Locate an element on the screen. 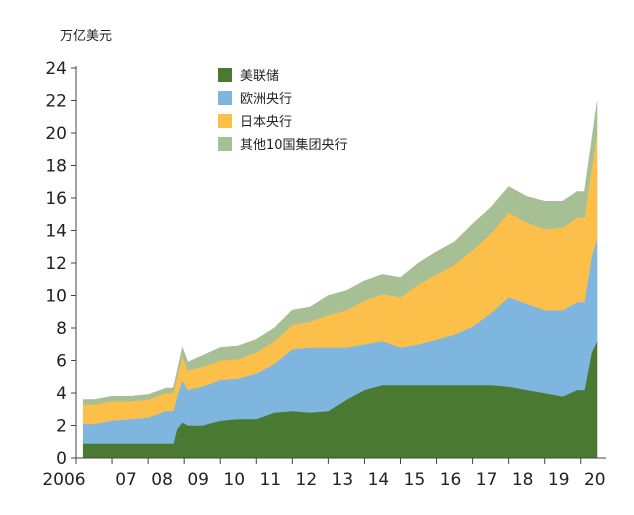  x-tick-label: 08 is located at coordinates (162, 480).